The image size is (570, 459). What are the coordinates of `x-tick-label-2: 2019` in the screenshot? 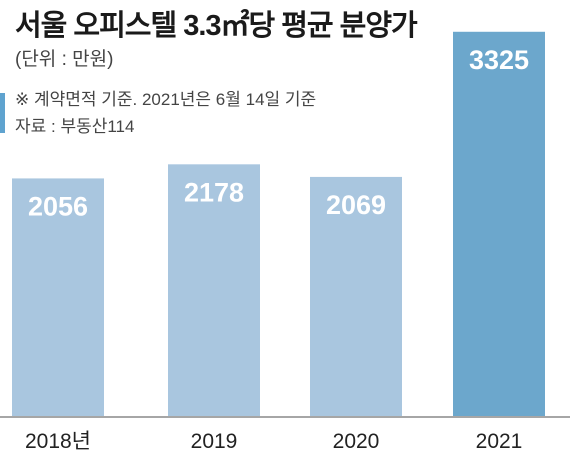 It's located at (214, 441).